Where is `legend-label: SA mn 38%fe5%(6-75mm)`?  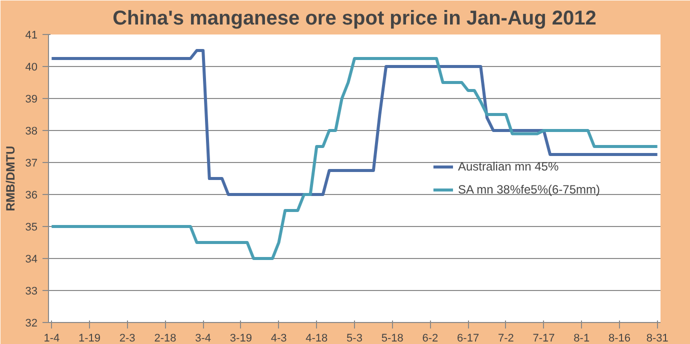
legend-label: SA mn 38%fe5%(6-75mm) is located at coordinates (529, 189).